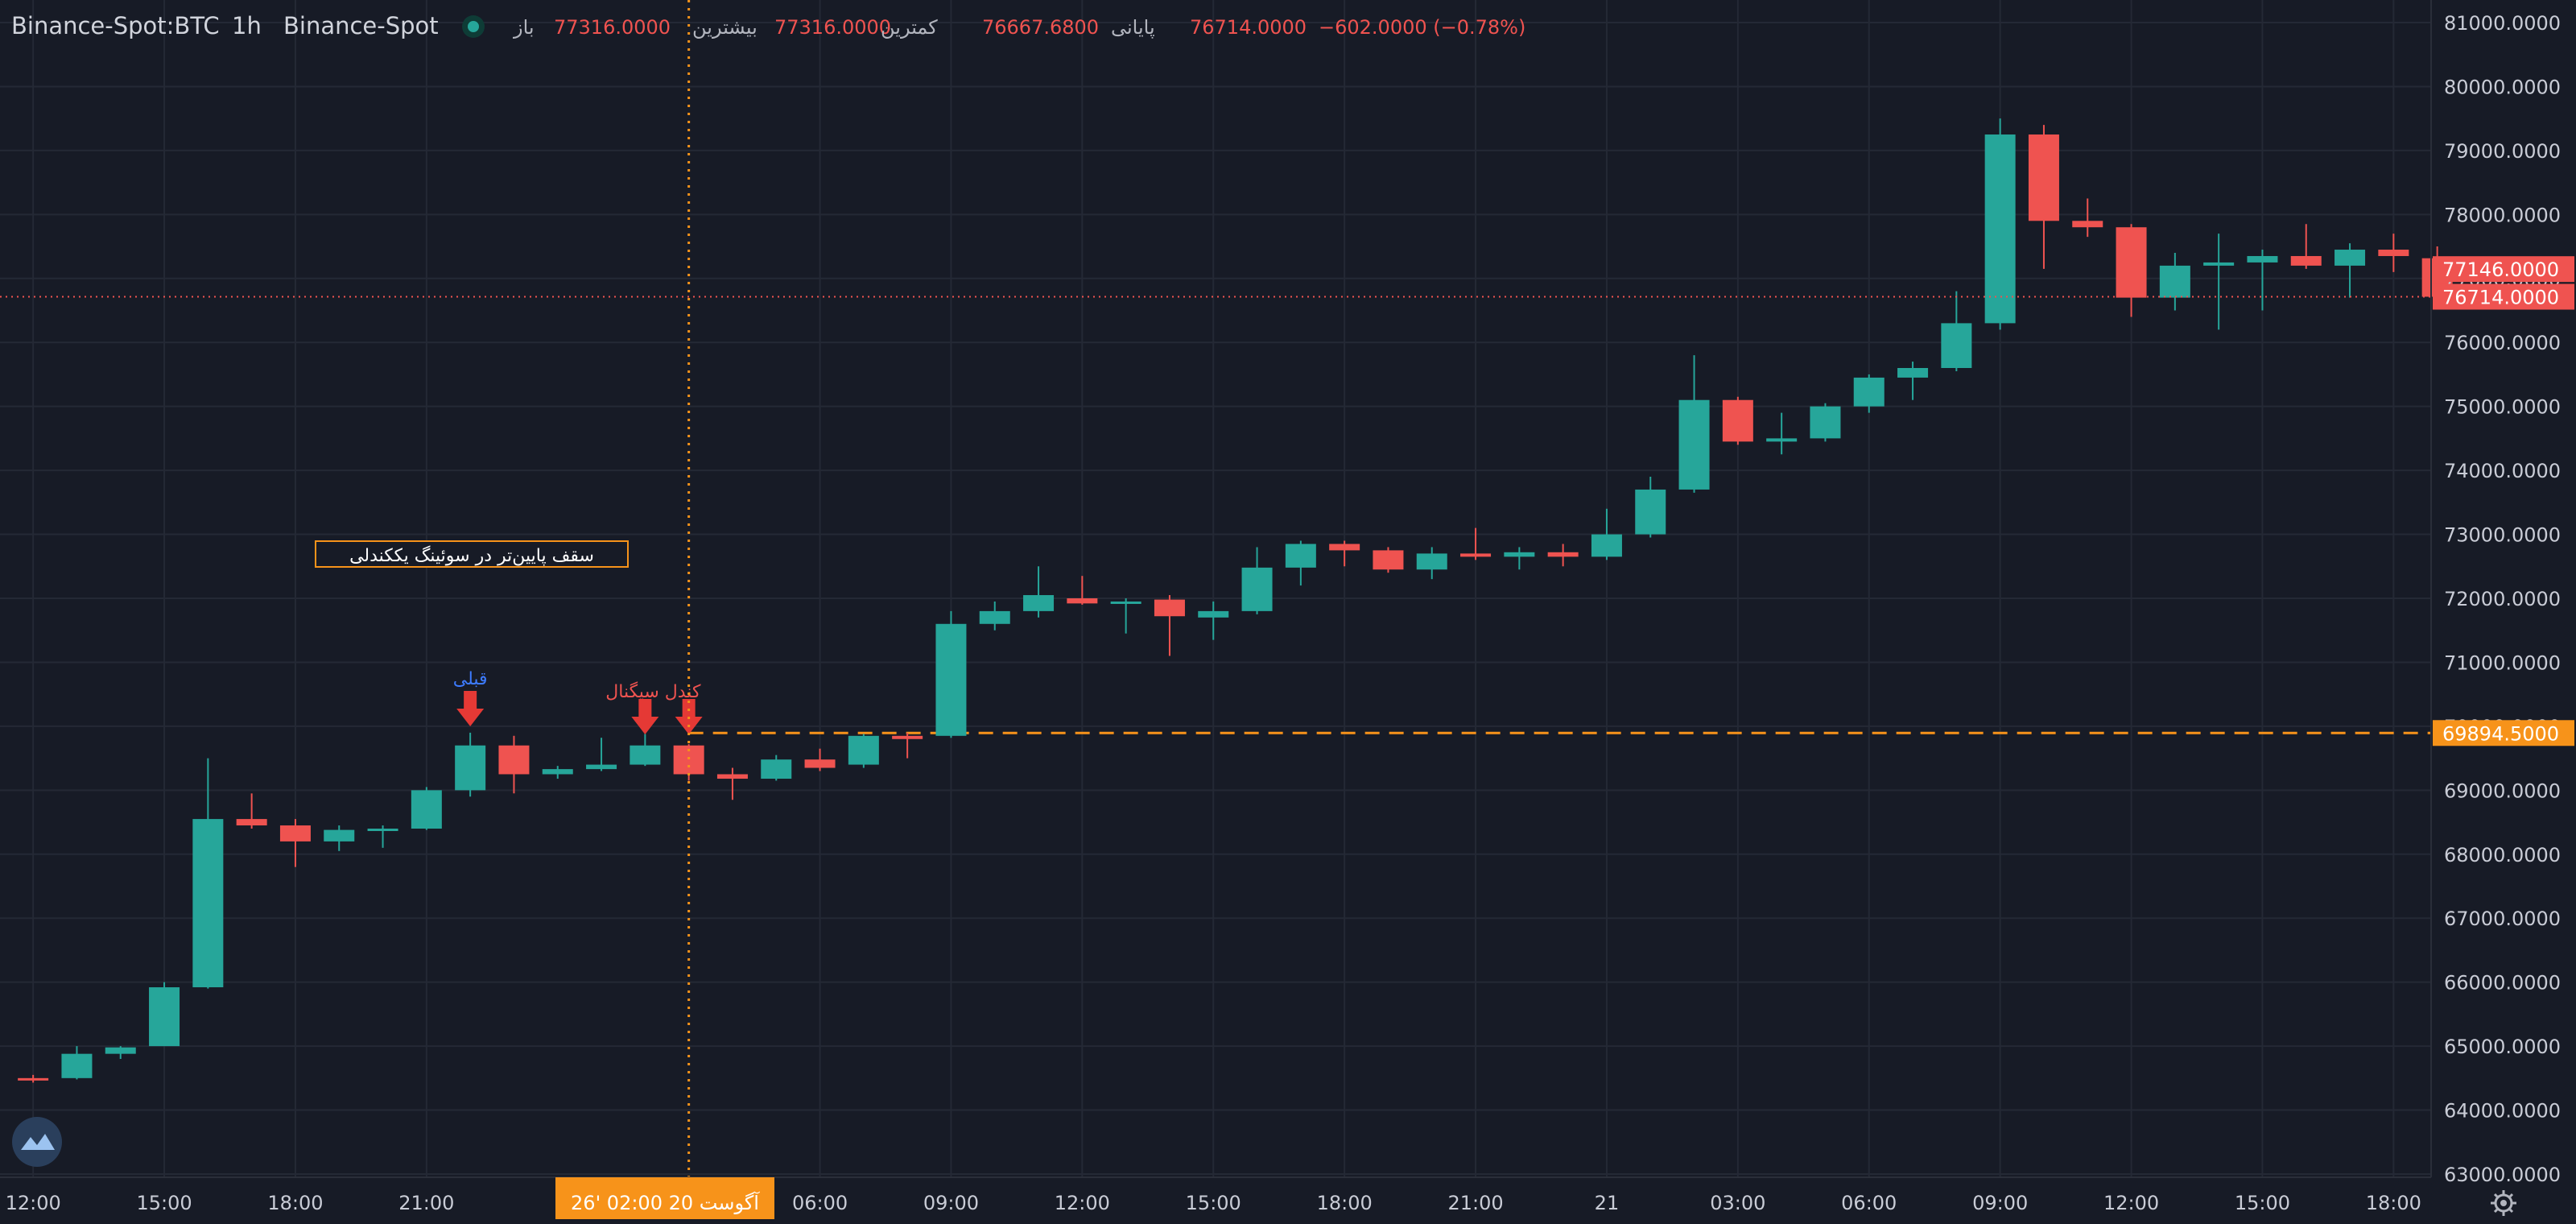 This screenshot has height=1224, width=2576. Describe the element at coordinates (645, 716) in the screenshot. I see `signal-arrow-icon` at that location.